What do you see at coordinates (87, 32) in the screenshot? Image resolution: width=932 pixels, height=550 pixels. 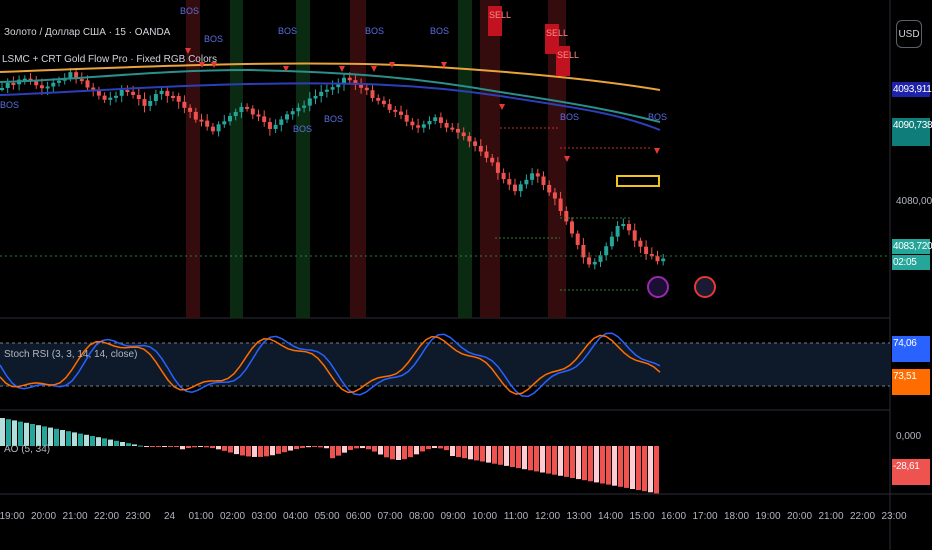 I see `chart-symbol-title: Золото / Доллар США · 15 · OANDA` at bounding box center [87, 32].